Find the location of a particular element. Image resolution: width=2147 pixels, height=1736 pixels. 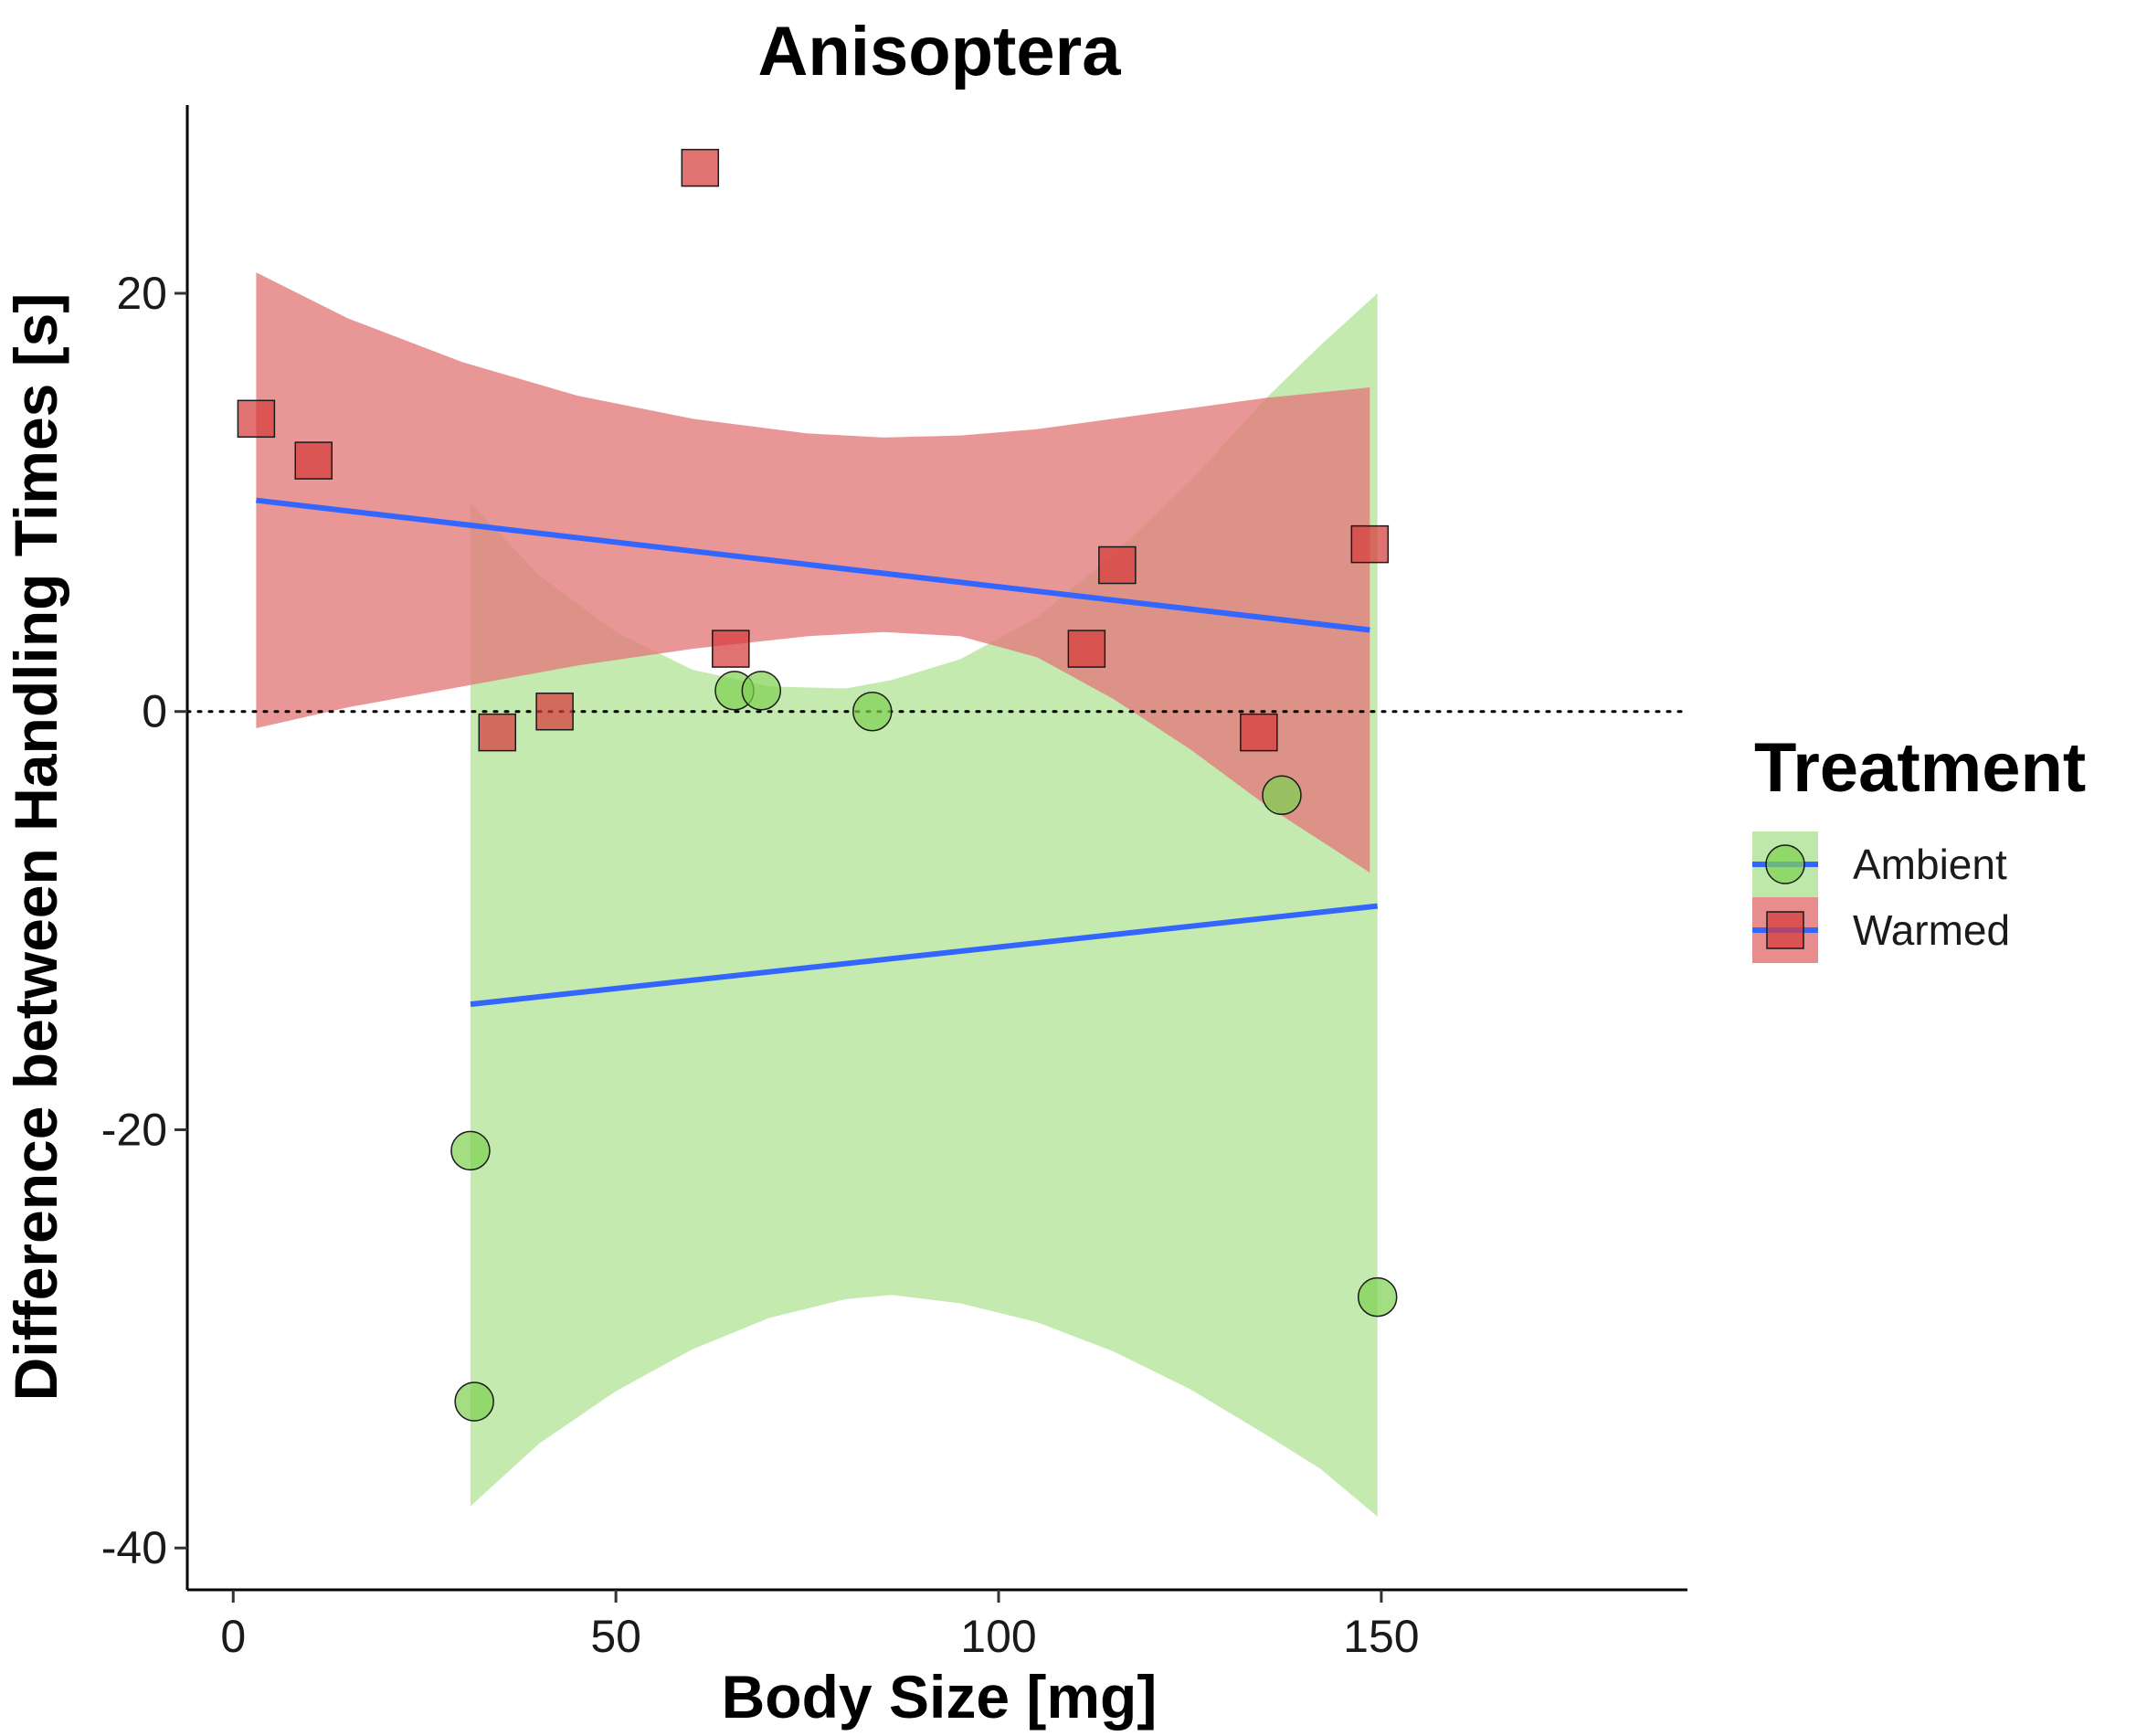

y-tick-label: -40 is located at coordinates (134, 1547).